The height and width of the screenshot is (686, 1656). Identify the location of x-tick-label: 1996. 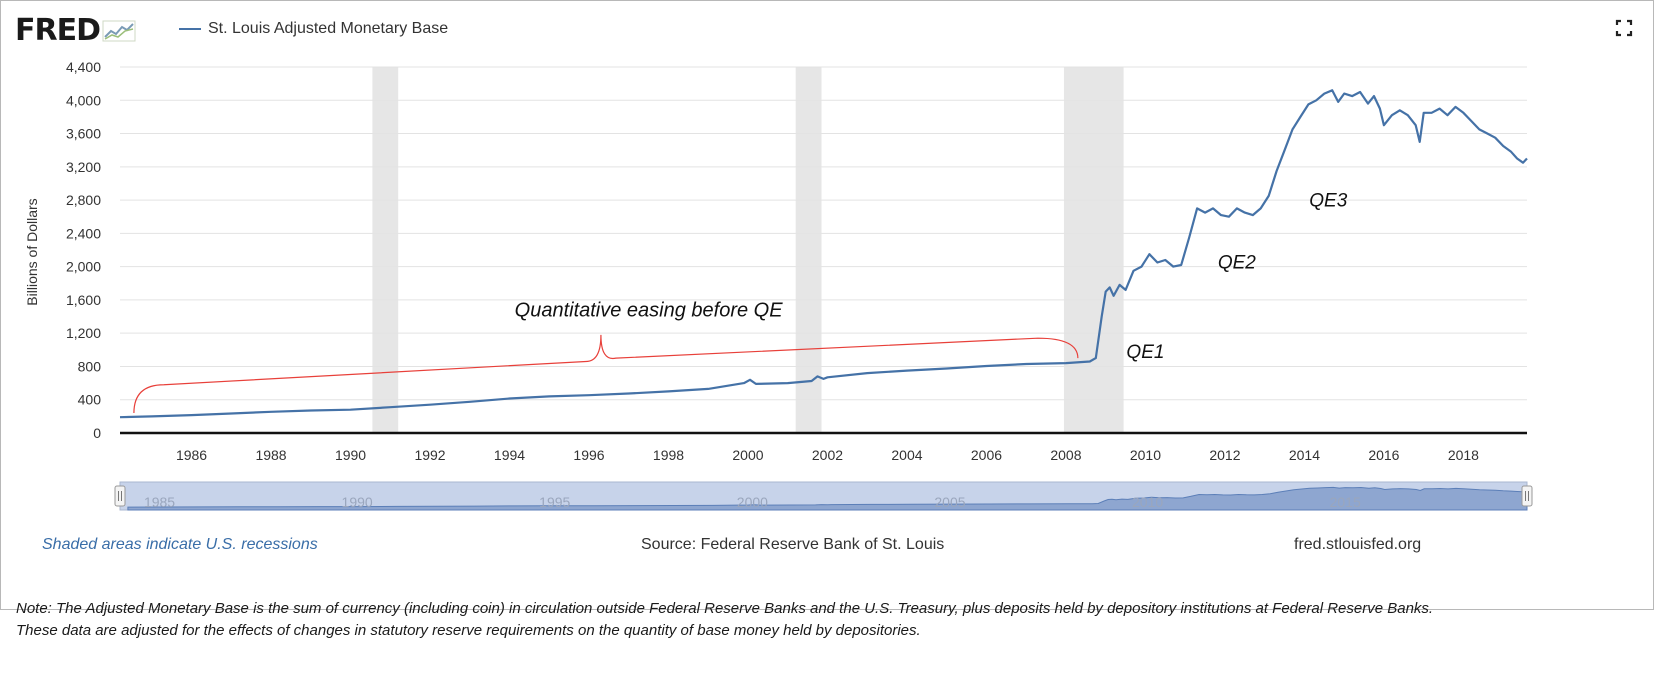
(588, 455).